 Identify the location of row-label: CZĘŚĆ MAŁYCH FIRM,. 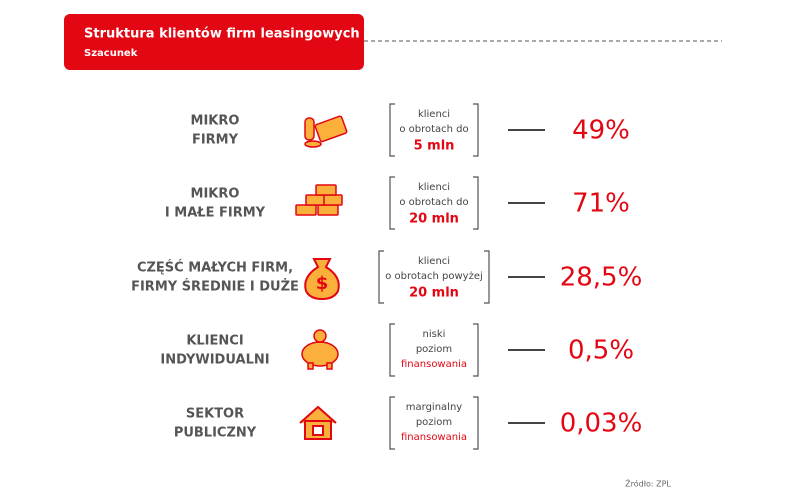
(215, 268).